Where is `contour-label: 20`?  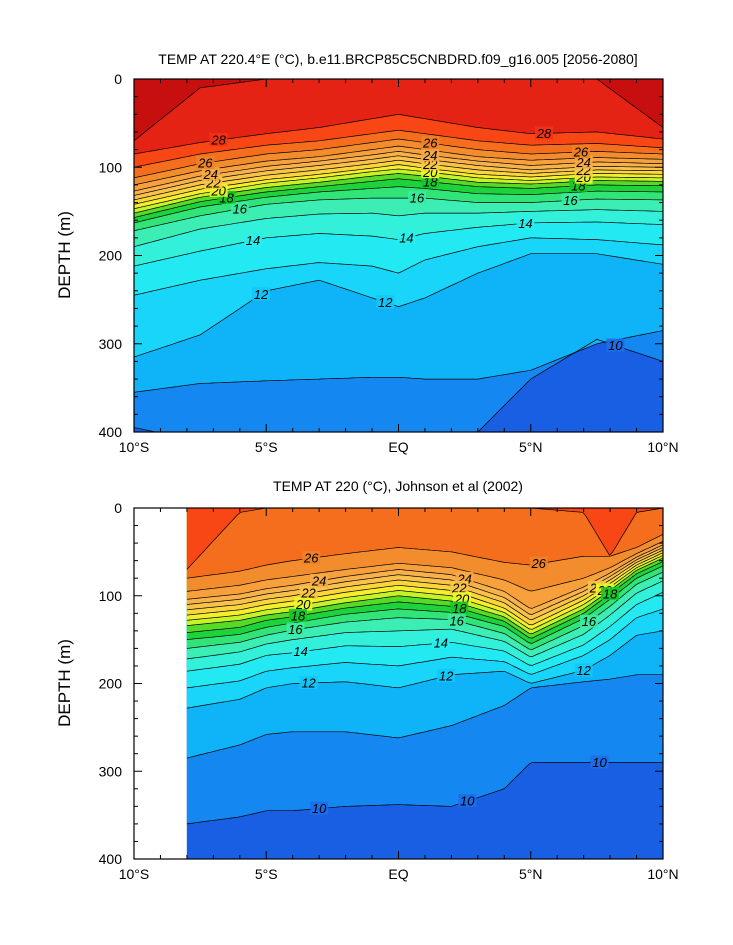
contour-label: 20 is located at coordinates (303, 604).